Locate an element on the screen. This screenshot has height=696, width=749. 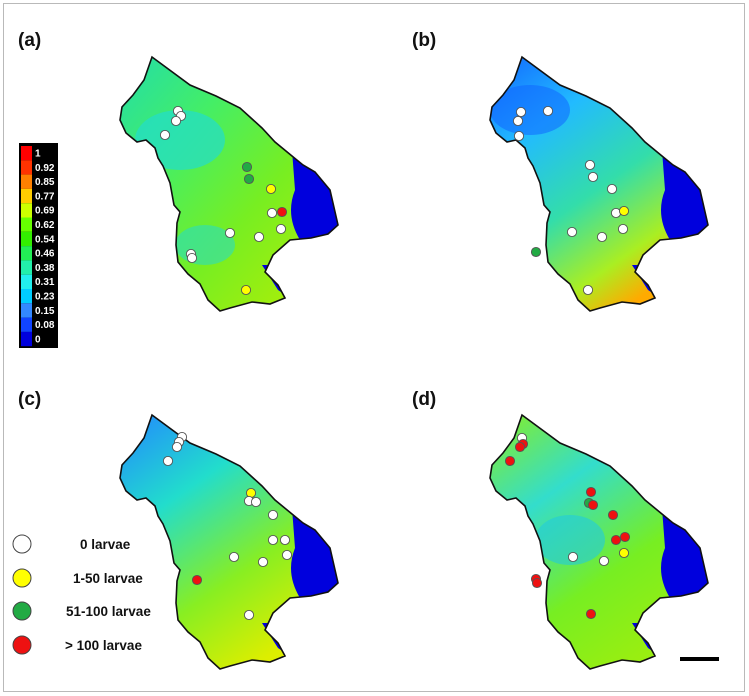
legend-label: 0 larvae is located at coordinates (105, 544).